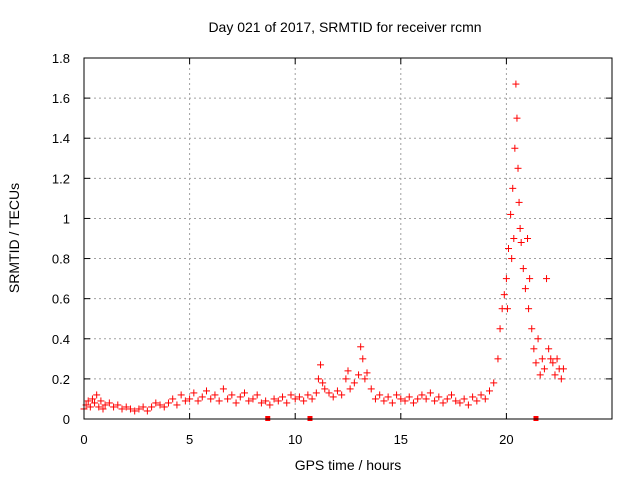 The height and width of the screenshot is (480, 640). Describe the element at coordinates (61, 299) in the screenshot. I see `y-tick-label: 0.6` at that location.